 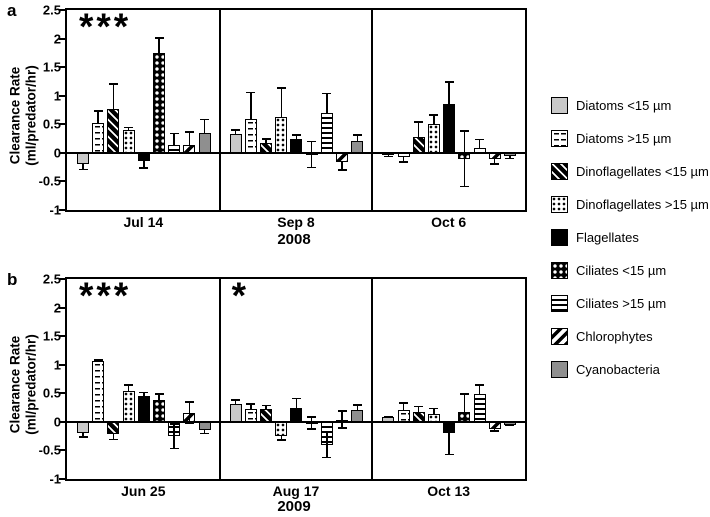 I want to click on legend-label: Cyanobacteria, so click(x=618, y=369).